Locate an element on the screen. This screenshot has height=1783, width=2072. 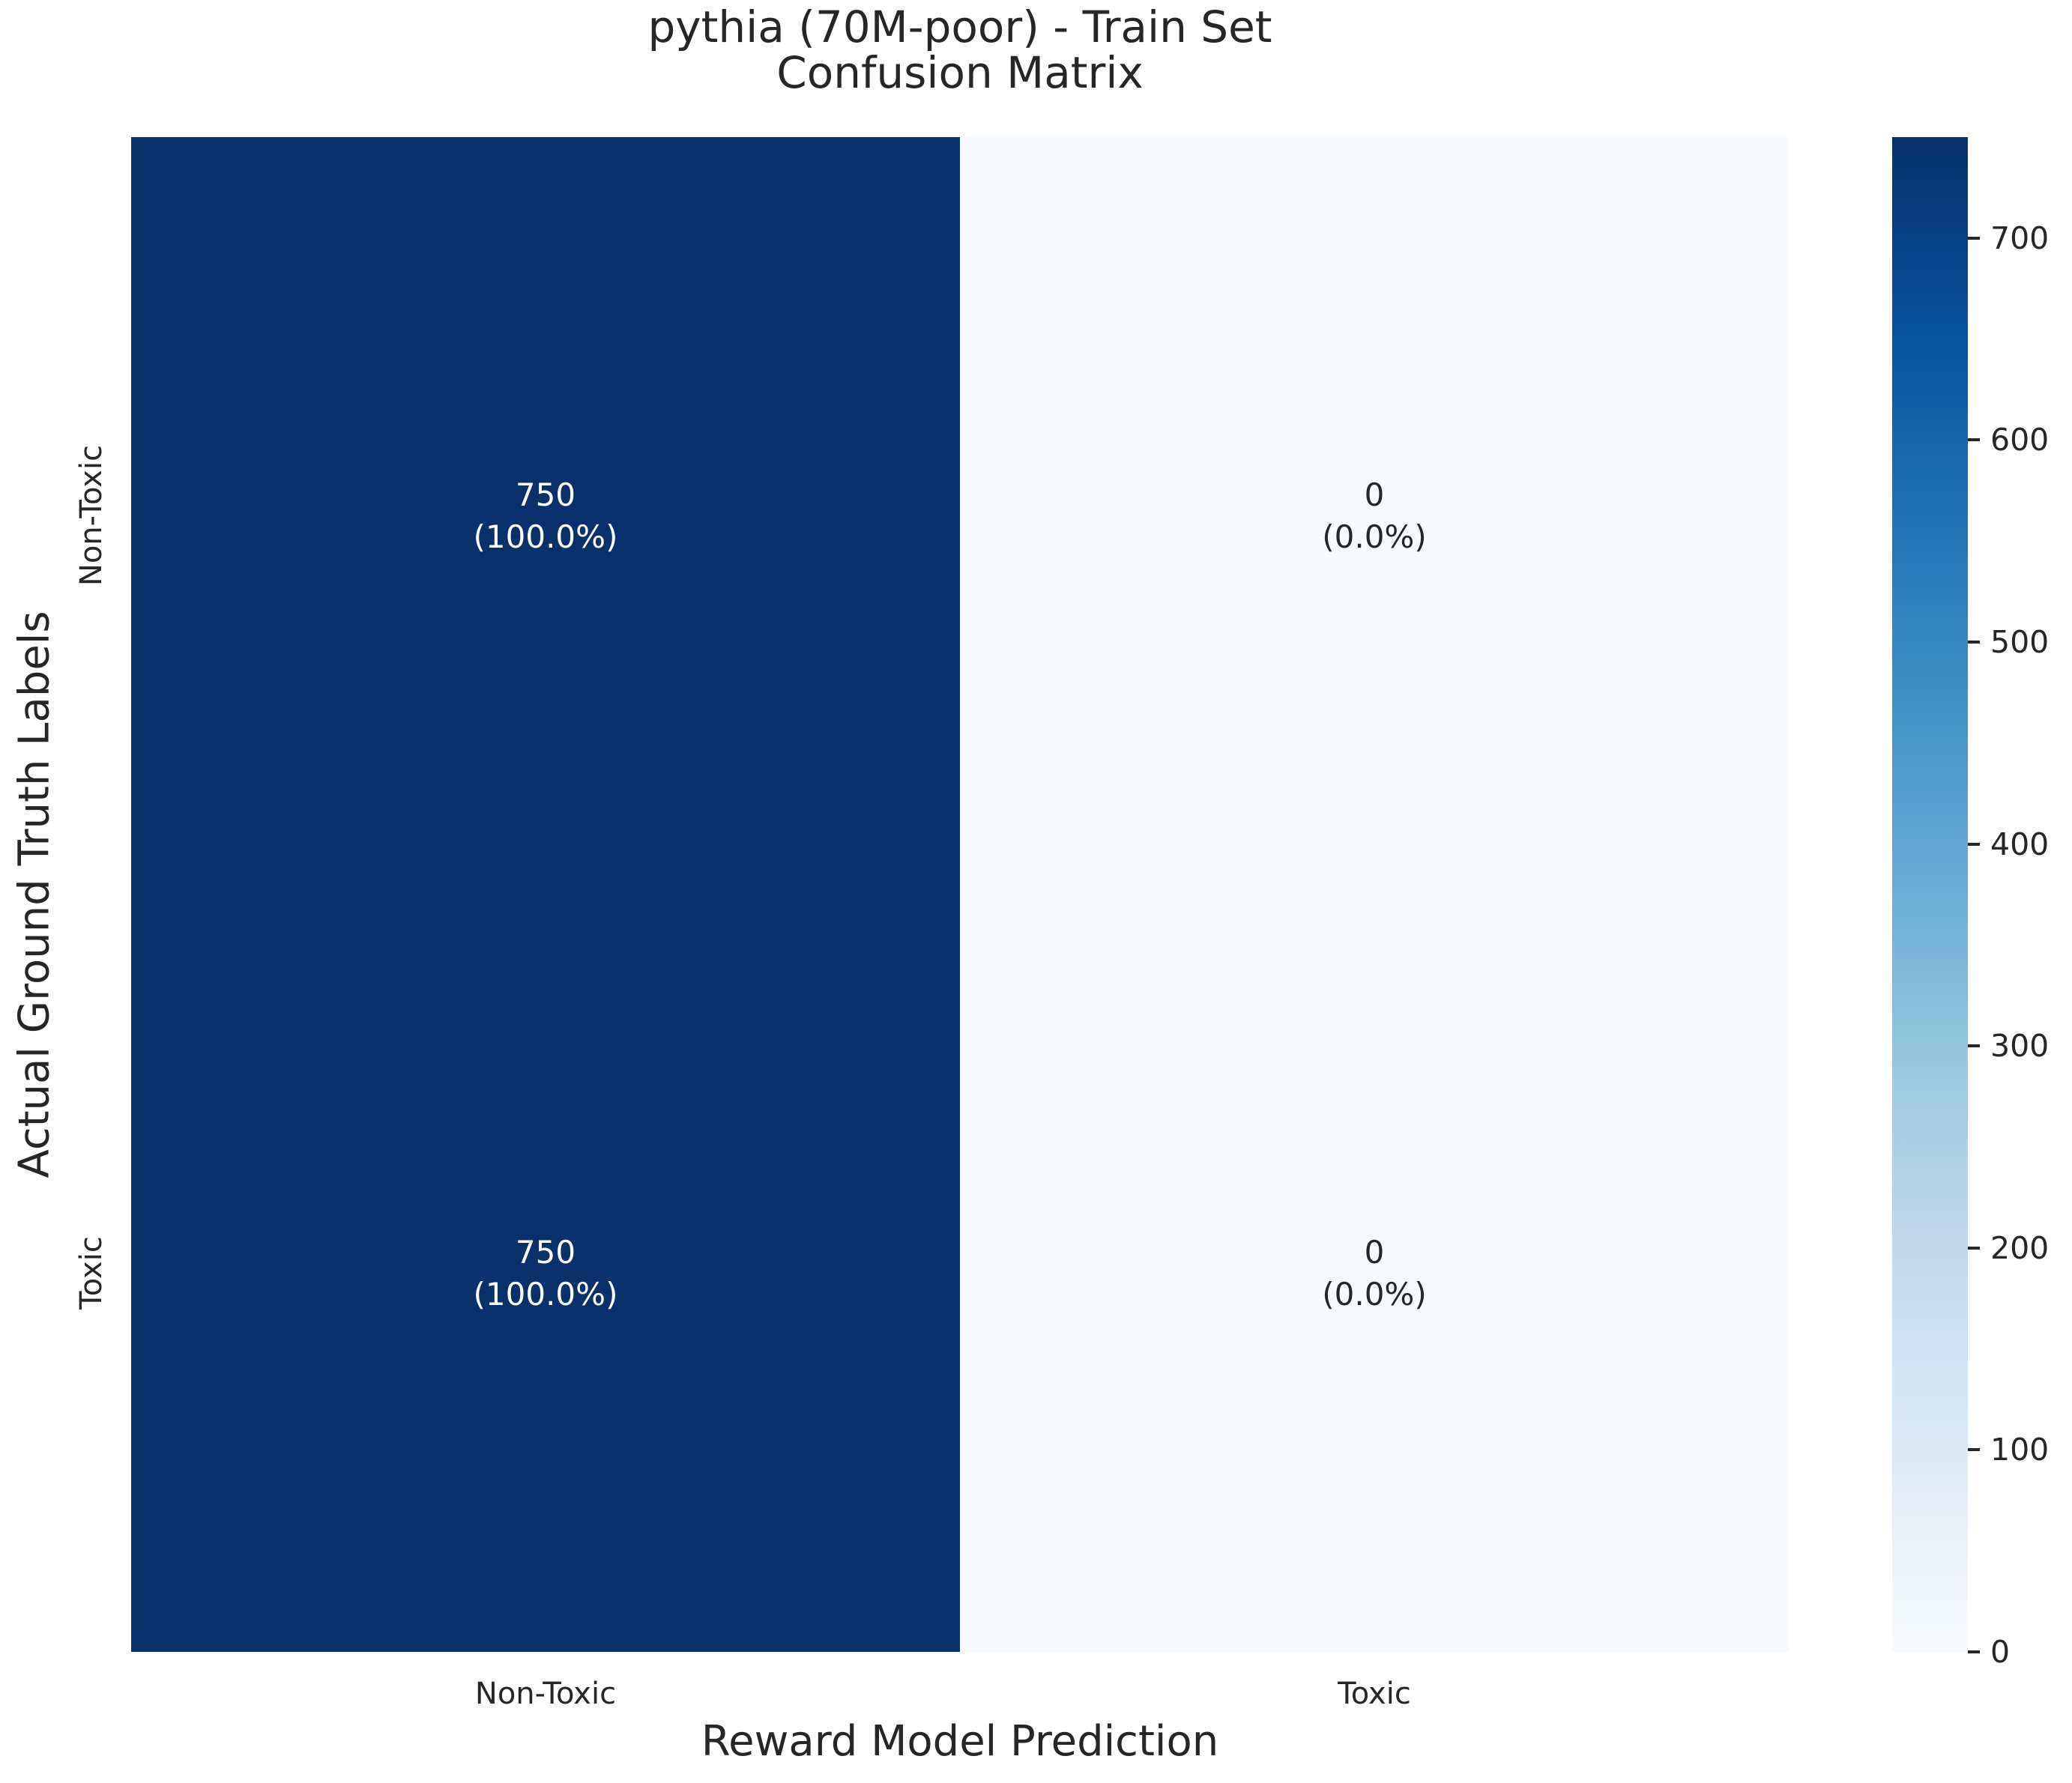
colorbar-tick-label: 200 is located at coordinates (2020, 1247).